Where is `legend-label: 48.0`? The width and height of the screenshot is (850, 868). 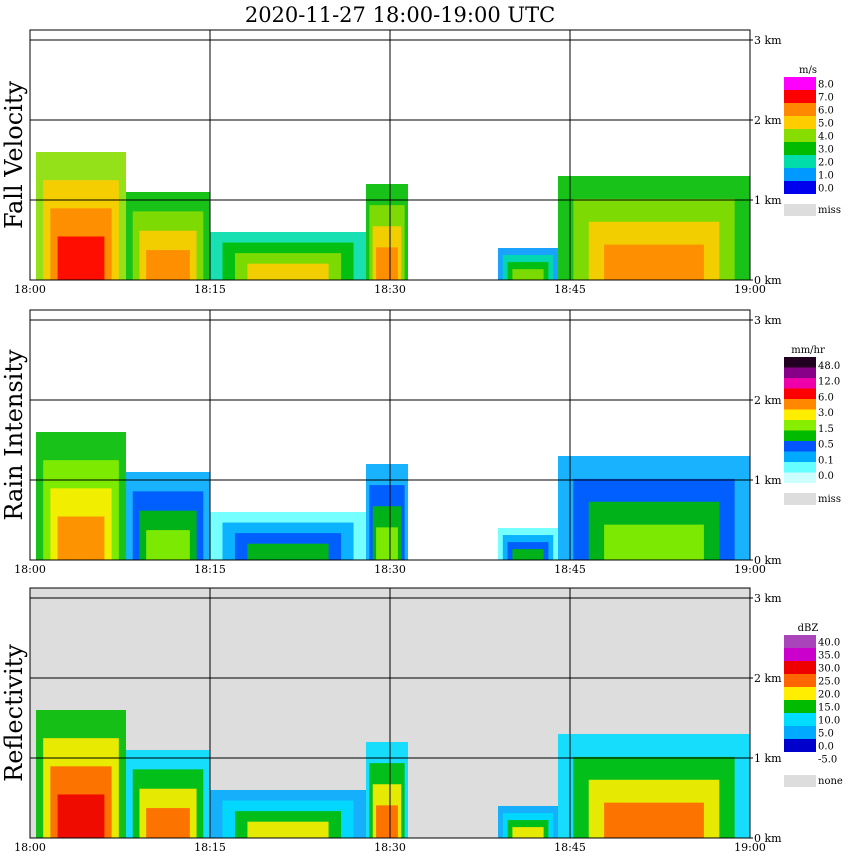
legend-label: 48.0 is located at coordinates (829, 366).